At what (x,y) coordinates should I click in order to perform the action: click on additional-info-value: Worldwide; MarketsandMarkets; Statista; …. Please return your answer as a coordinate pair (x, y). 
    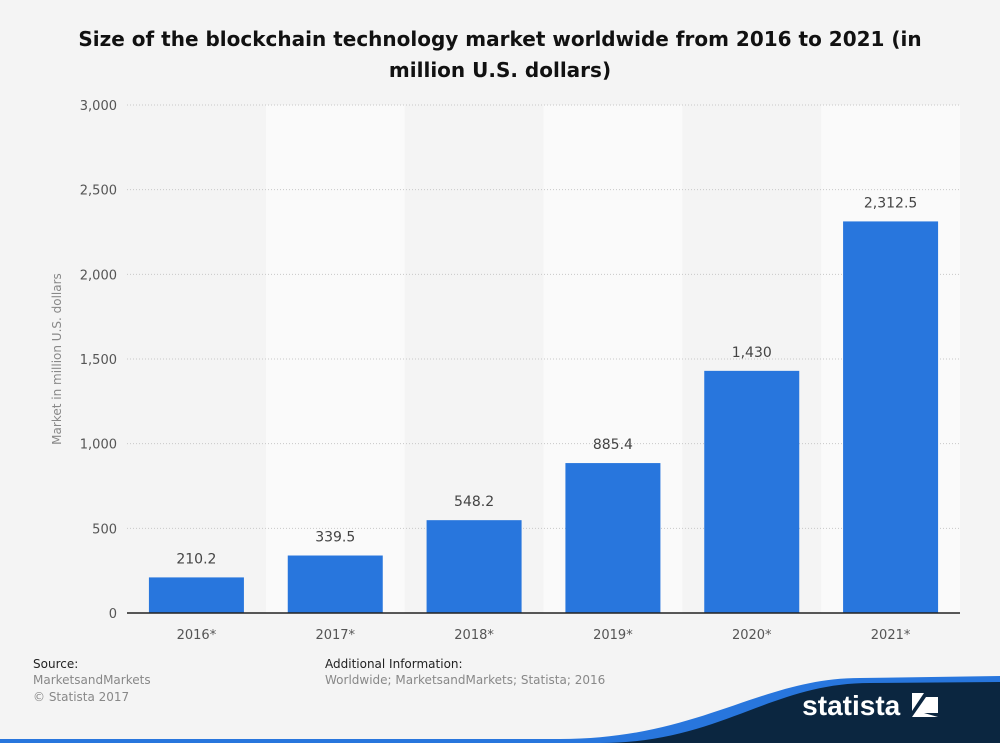
    Looking at the image, I should click on (465, 680).